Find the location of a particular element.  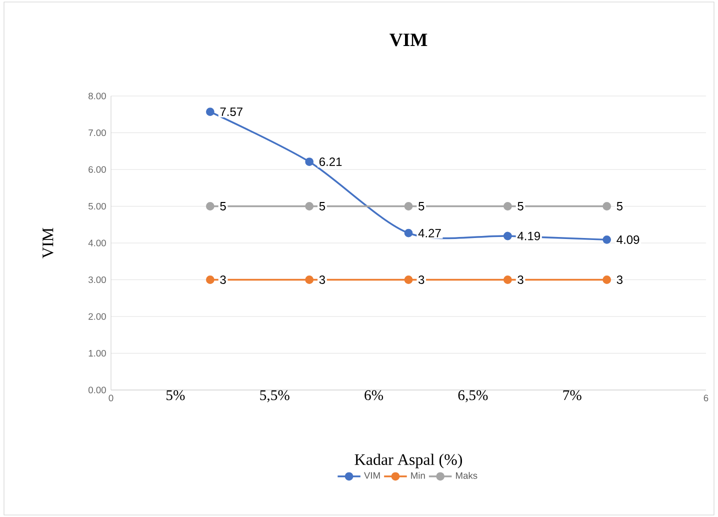

y-tick-label: 5.00 is located at coordinates (97, 206).